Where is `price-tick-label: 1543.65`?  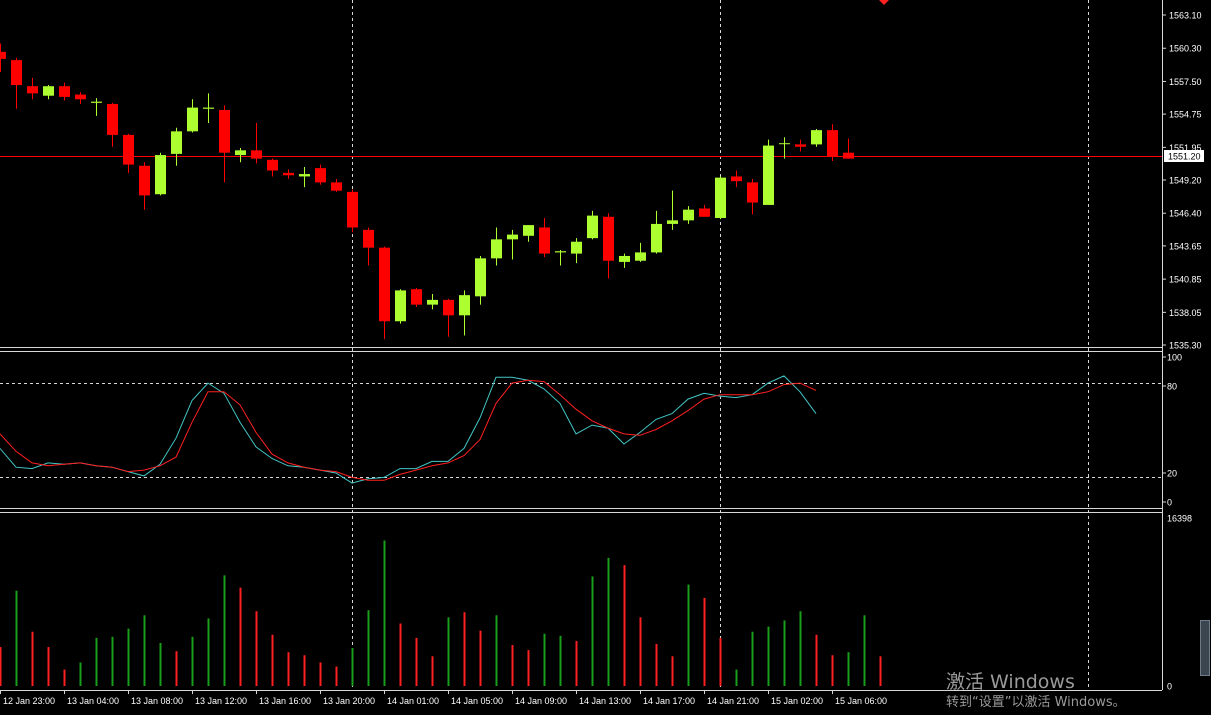
price-tick-label: 1543.65 is located at coordinates (1185, 246).